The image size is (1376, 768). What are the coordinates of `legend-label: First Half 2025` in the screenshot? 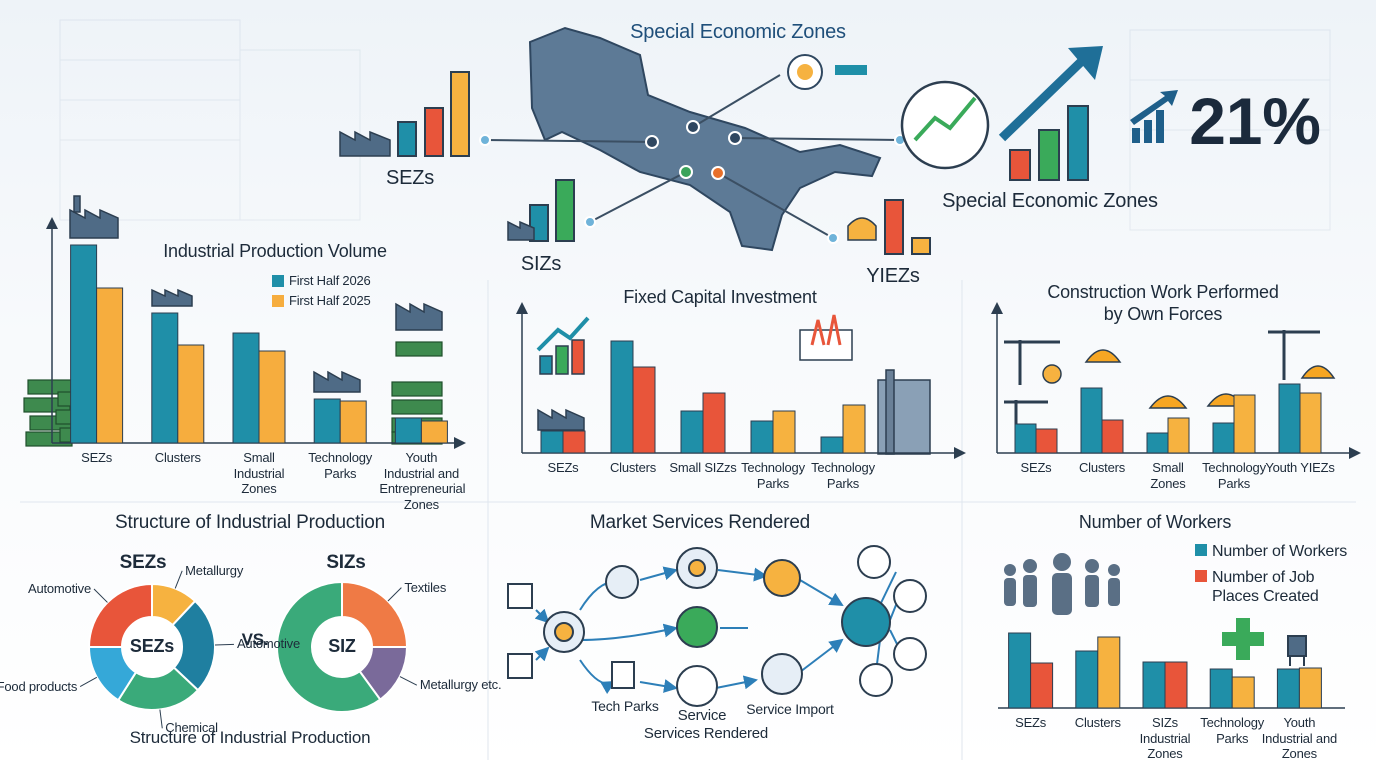 It's located at (330, 300).